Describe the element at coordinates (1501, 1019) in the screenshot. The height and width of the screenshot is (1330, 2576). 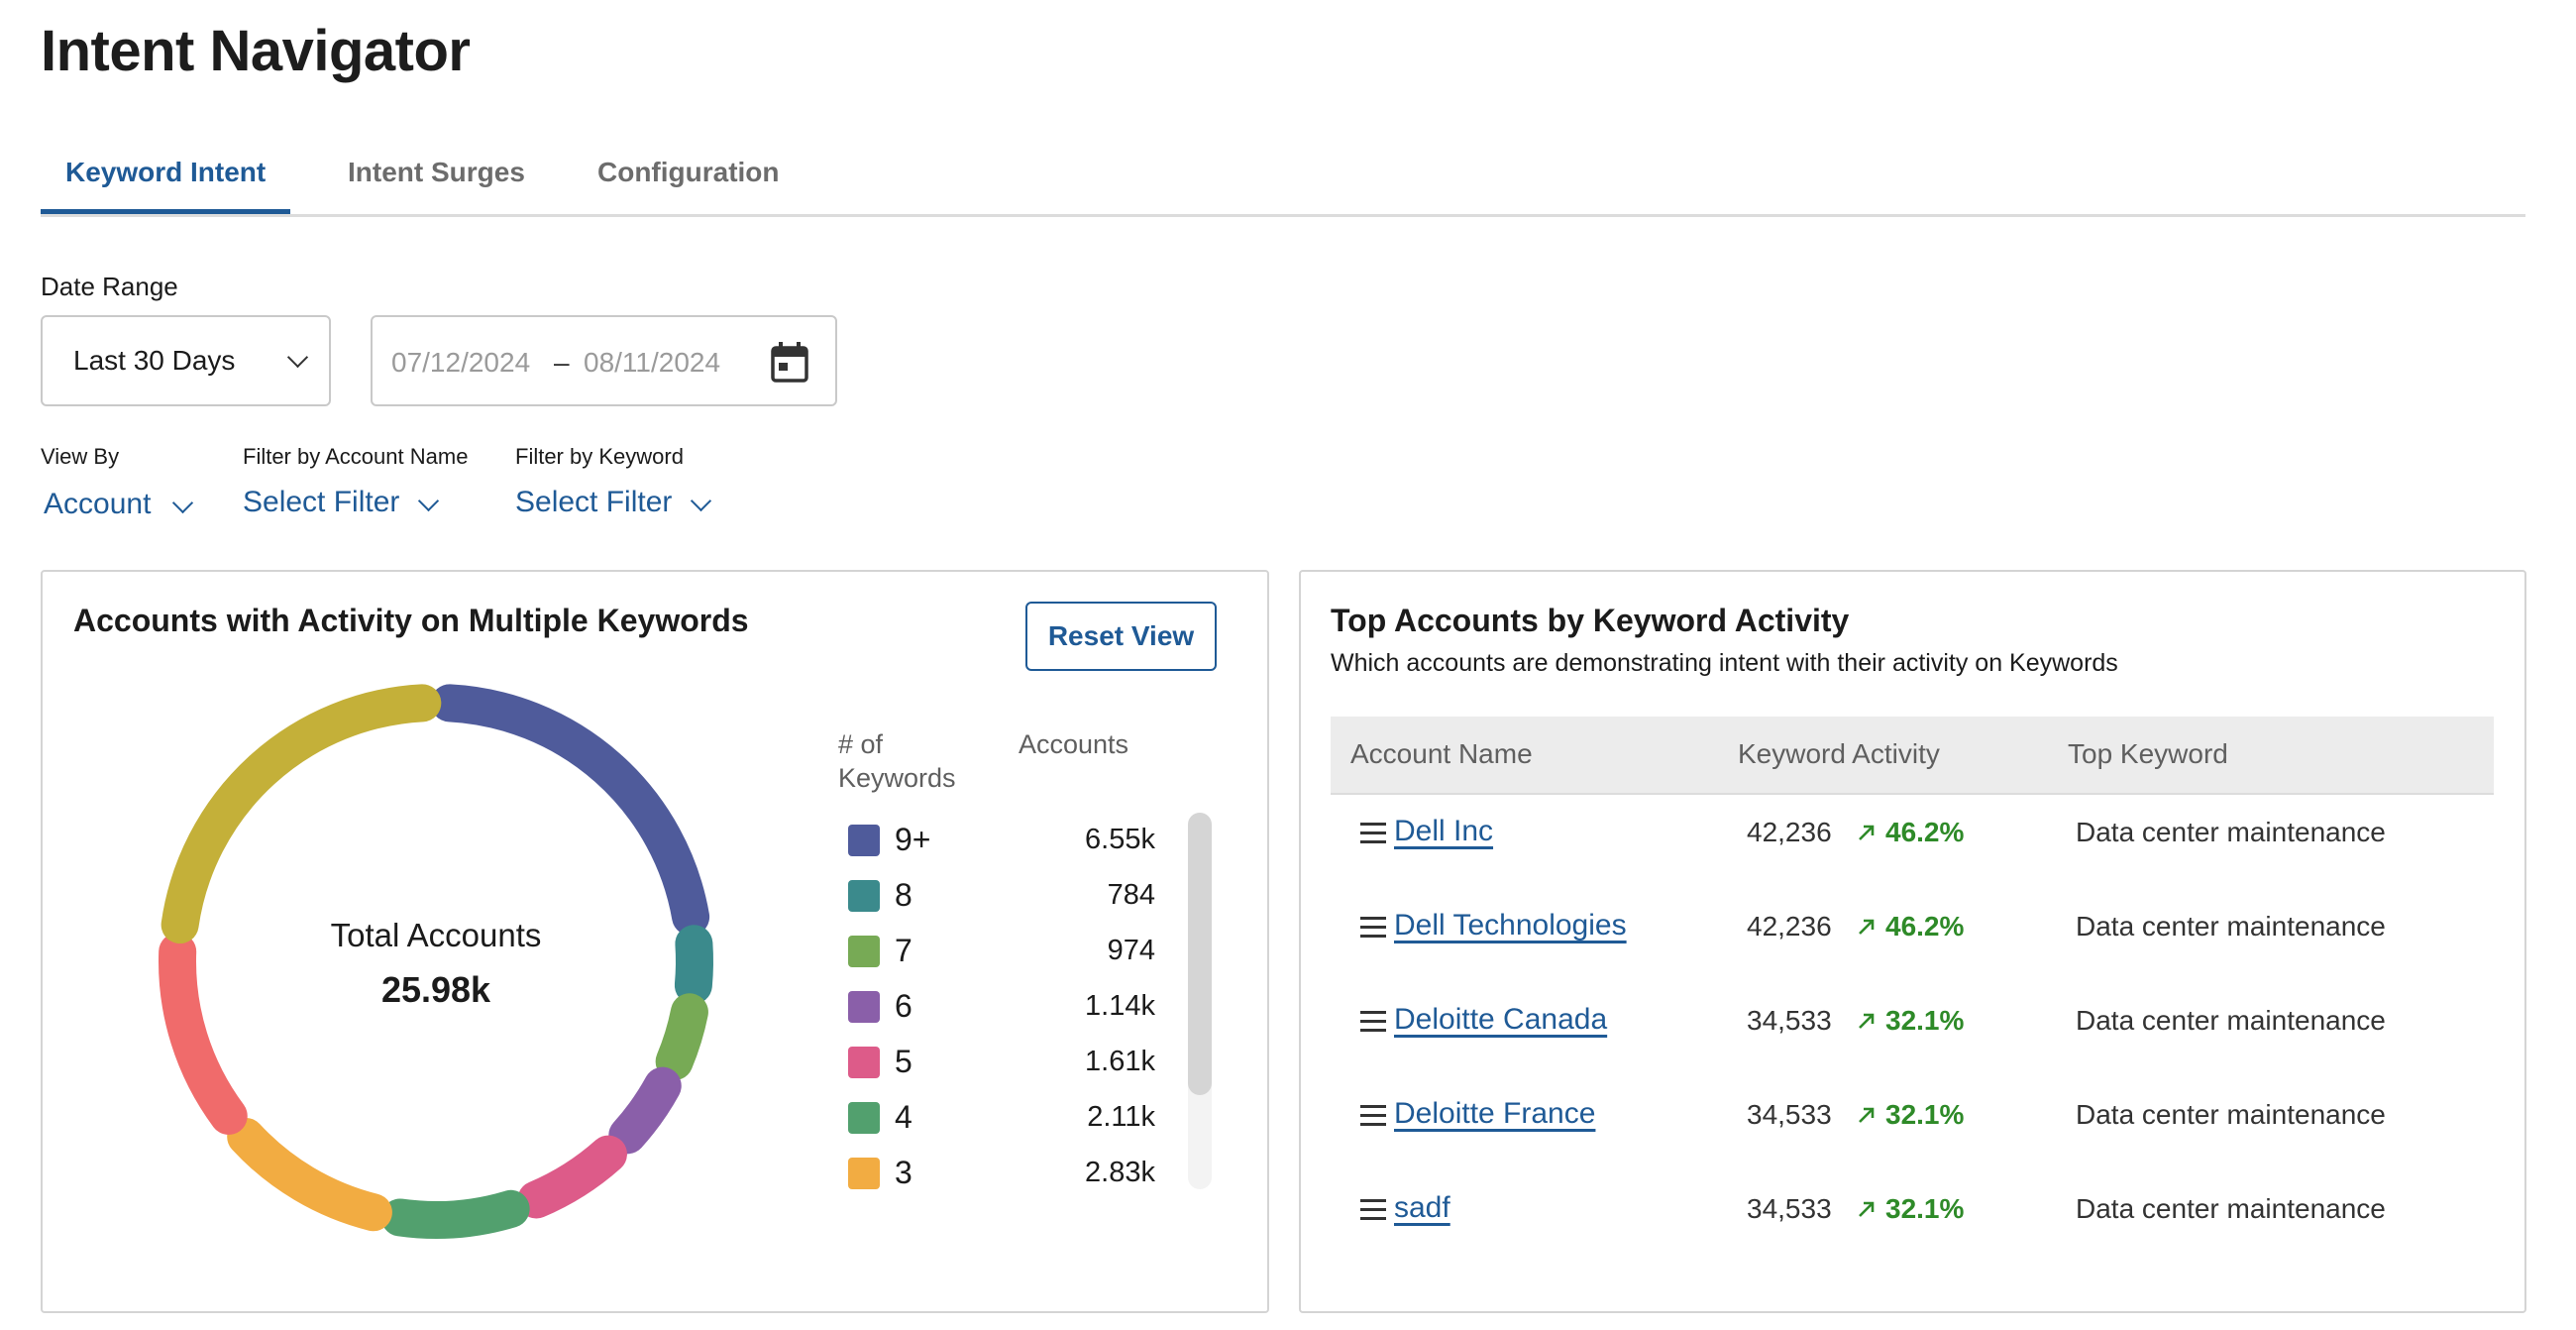
I see `account-link: Deloitte Canada` at that location.